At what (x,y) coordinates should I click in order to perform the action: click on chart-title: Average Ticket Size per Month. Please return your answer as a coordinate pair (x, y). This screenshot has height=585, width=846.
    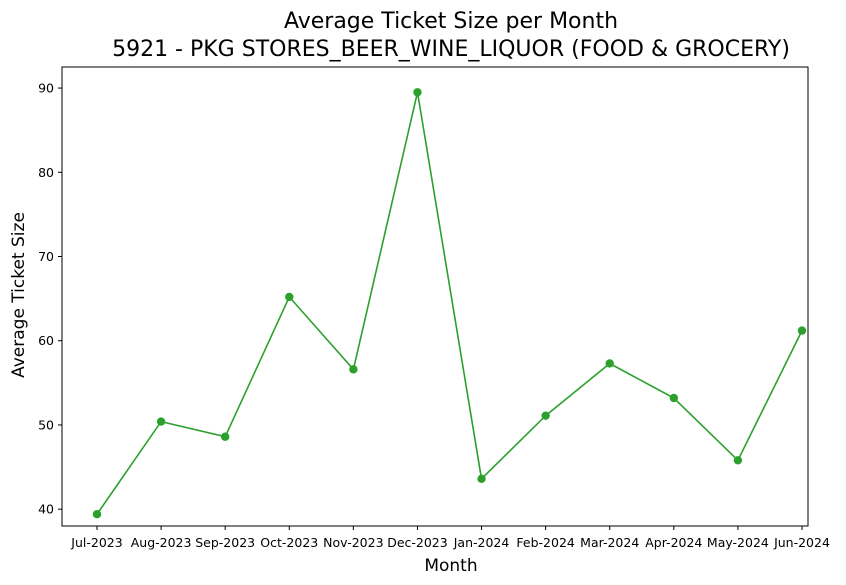
    Looking at the image, I should click on (451, 21).